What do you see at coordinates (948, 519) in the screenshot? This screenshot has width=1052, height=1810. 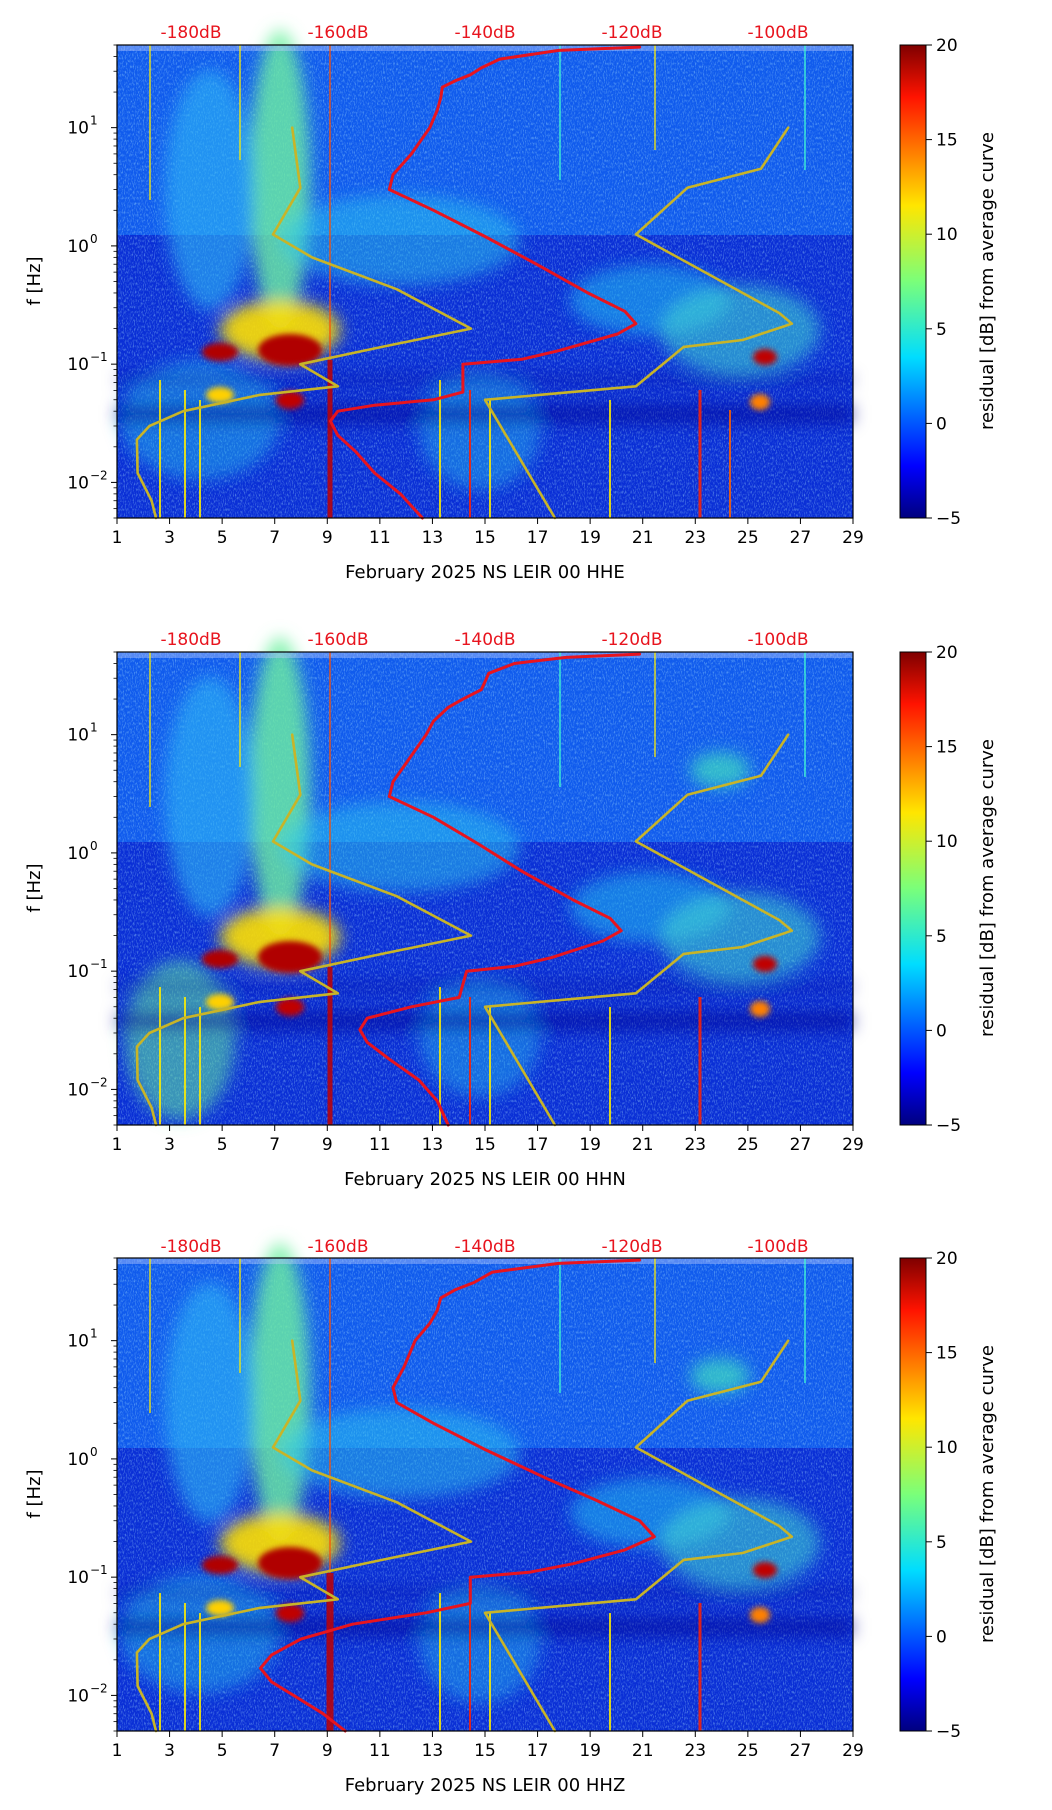 I see `colorbar-tick-label: −5` at bounding box center [948, 519].